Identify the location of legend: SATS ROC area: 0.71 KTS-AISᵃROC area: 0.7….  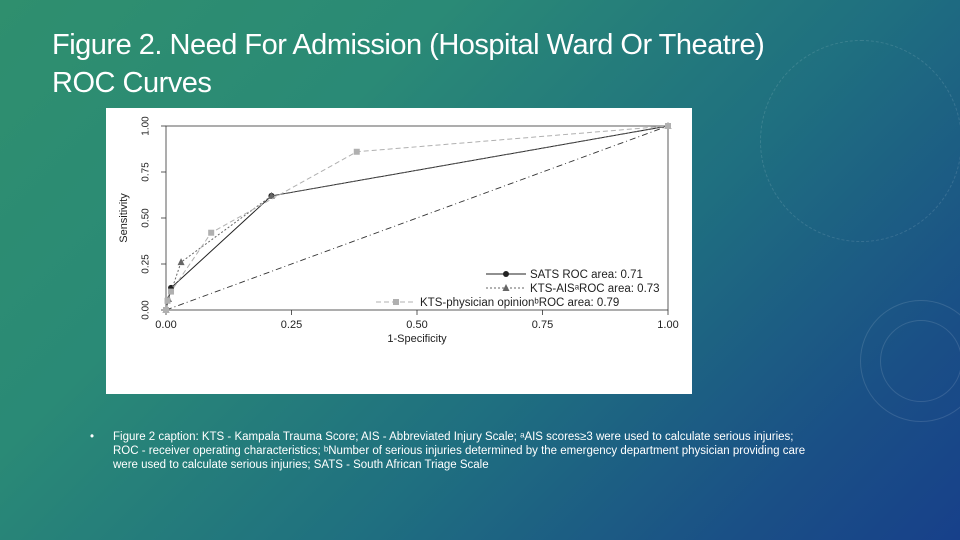
(518, 289).